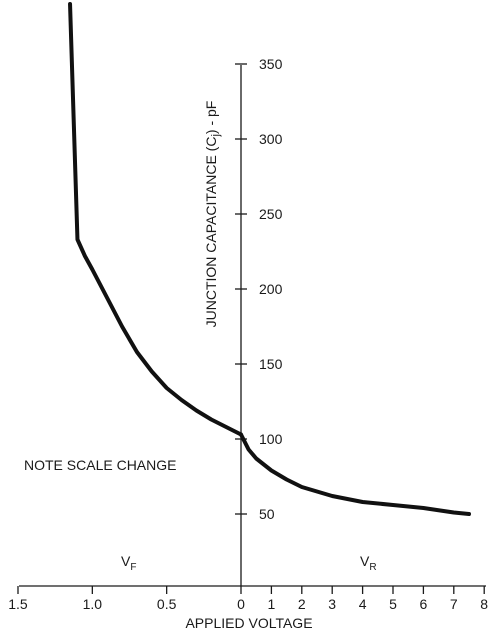 The image size is (490, 634). I want to click on y-axis-label: JUNCTION CAPACITANCE (Cj) - pF, so click(212, 214).